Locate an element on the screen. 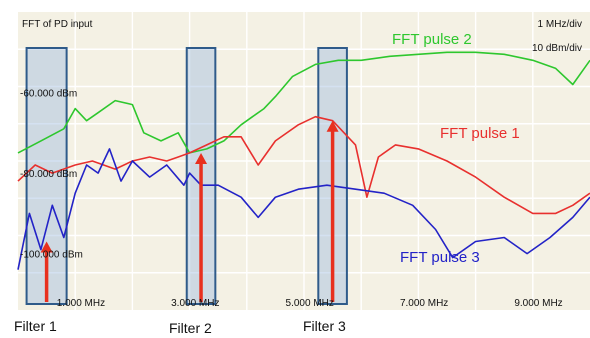 The width and height of the screenshot is (590, 338). filter-caption-2: Filter 2 is located at coordinates (190, 328).